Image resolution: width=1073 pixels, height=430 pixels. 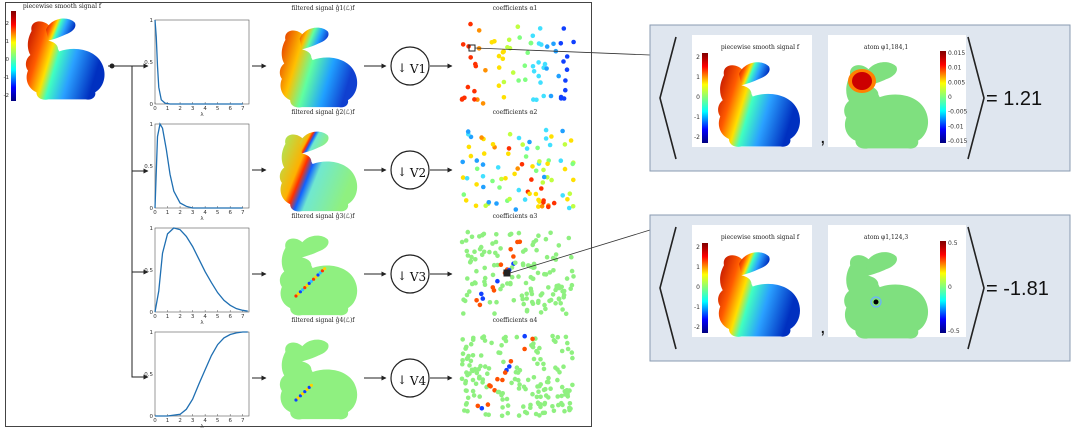 What do you see at coordinates (1017, 289) in the screenshot?
I see `inner-product-value: = -1.81` at bounding box center [1017, 289].